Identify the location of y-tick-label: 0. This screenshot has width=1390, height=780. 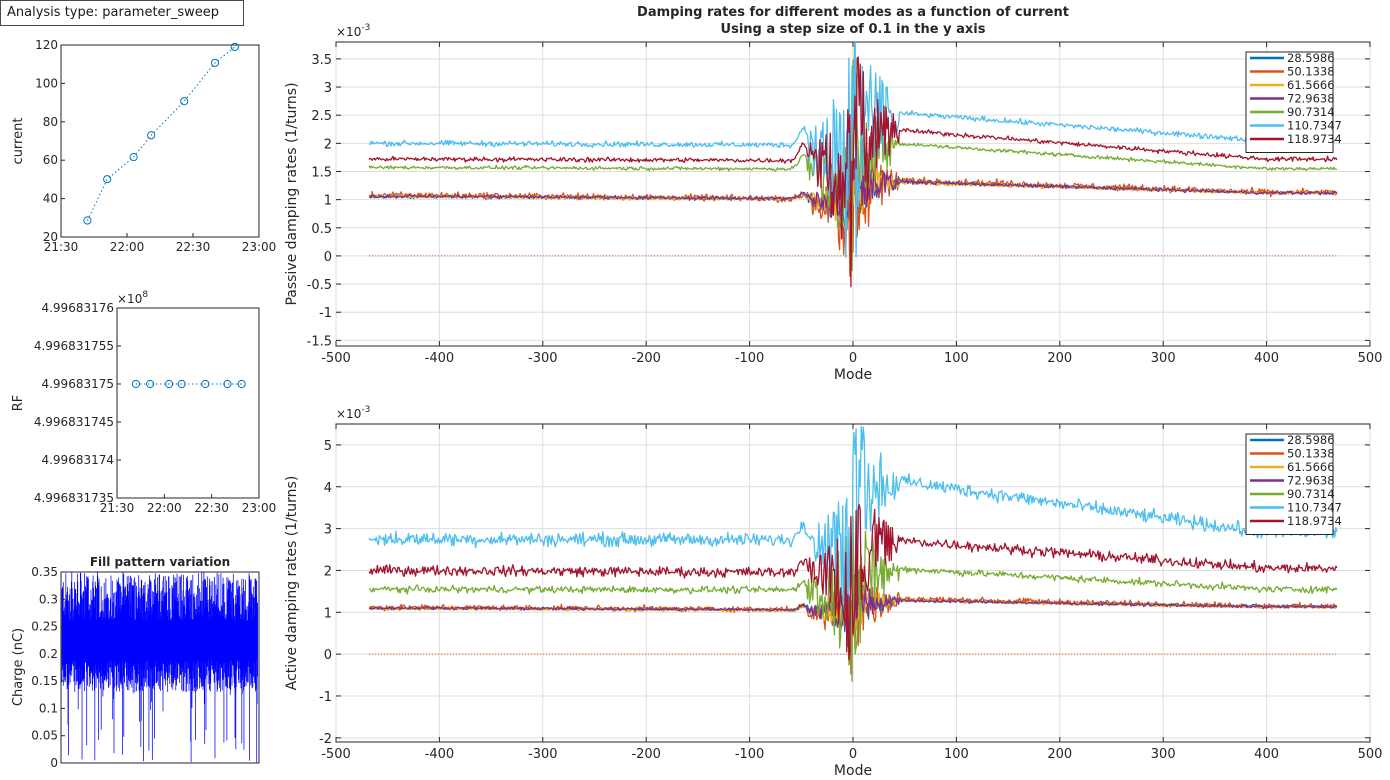
(328, 655).